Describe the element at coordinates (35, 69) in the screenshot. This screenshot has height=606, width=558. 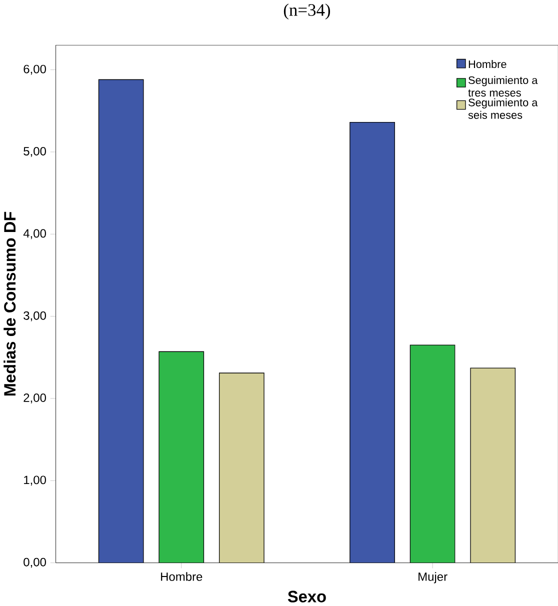
I see `y-tick-label: 6,00` at that location.